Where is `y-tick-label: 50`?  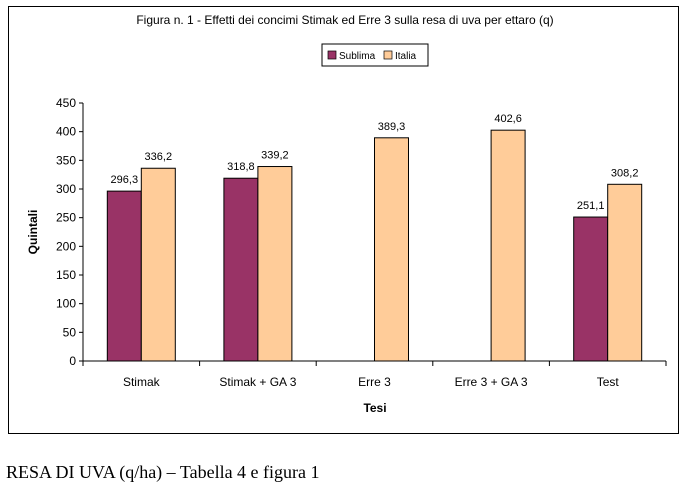
y-tick-label: 50 is located at coordinates (70, 332).